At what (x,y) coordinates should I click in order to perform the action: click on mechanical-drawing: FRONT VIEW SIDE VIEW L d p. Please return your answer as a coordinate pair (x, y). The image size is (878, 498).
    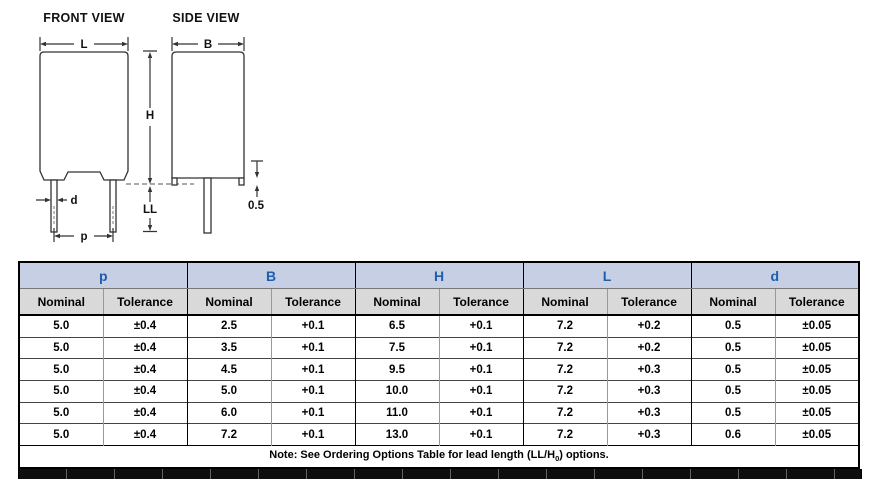
    Looking at the image, I should click on (150, 127).